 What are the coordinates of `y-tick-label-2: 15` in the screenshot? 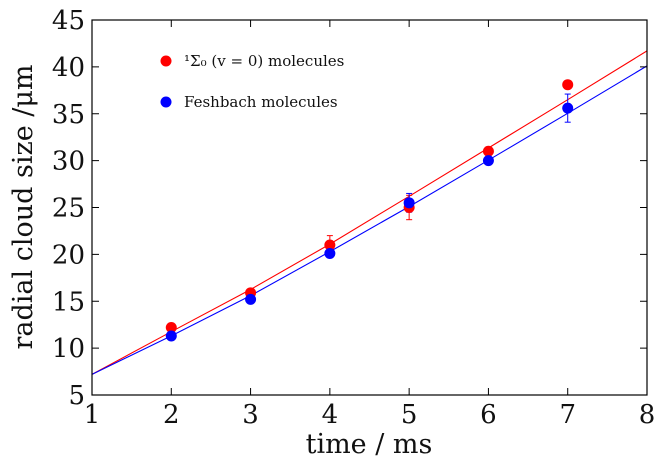 It's located at (68, 302).